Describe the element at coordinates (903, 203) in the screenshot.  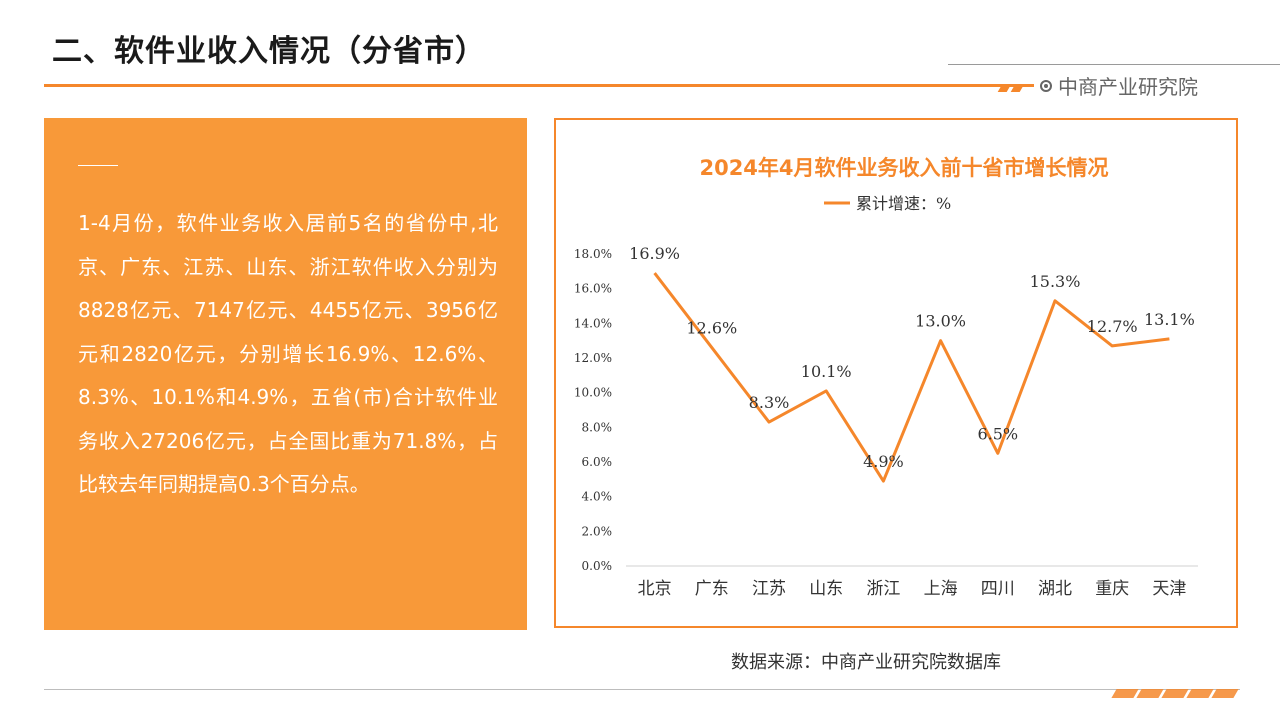
I see `legend-label: 累计增速：%` at that location.